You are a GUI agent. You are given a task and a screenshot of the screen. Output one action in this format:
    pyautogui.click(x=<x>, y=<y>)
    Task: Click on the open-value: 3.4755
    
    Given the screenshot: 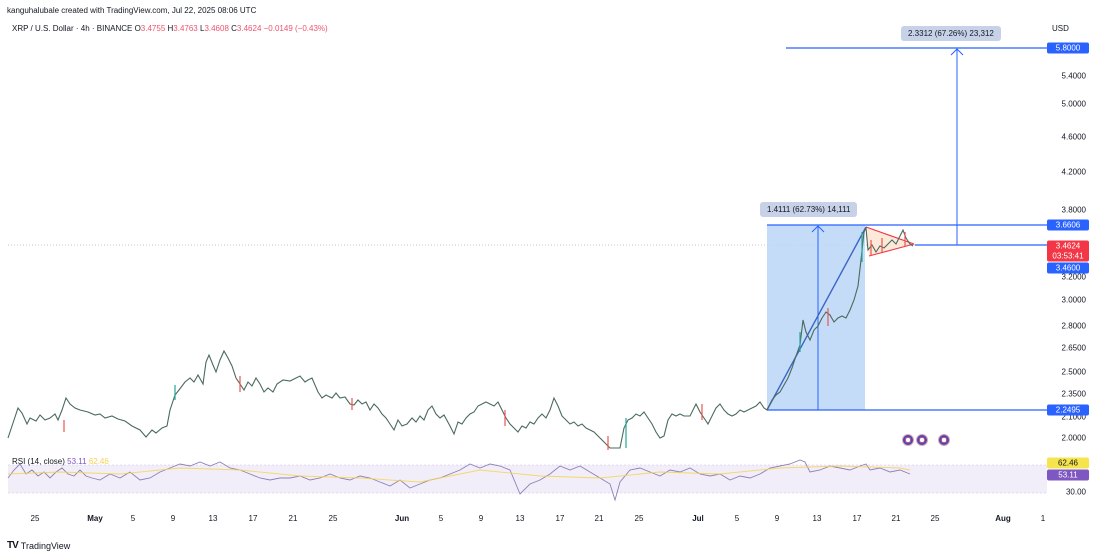 What is the action you would take?
    pyautogui.click(x=153, y=28)
    